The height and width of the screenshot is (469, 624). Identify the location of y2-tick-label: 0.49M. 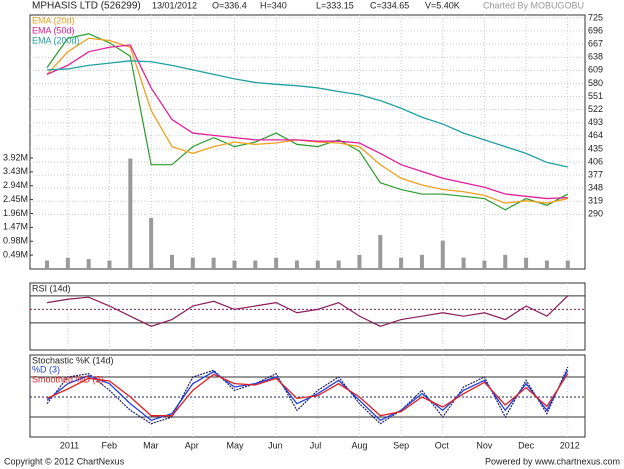
(15, 254).